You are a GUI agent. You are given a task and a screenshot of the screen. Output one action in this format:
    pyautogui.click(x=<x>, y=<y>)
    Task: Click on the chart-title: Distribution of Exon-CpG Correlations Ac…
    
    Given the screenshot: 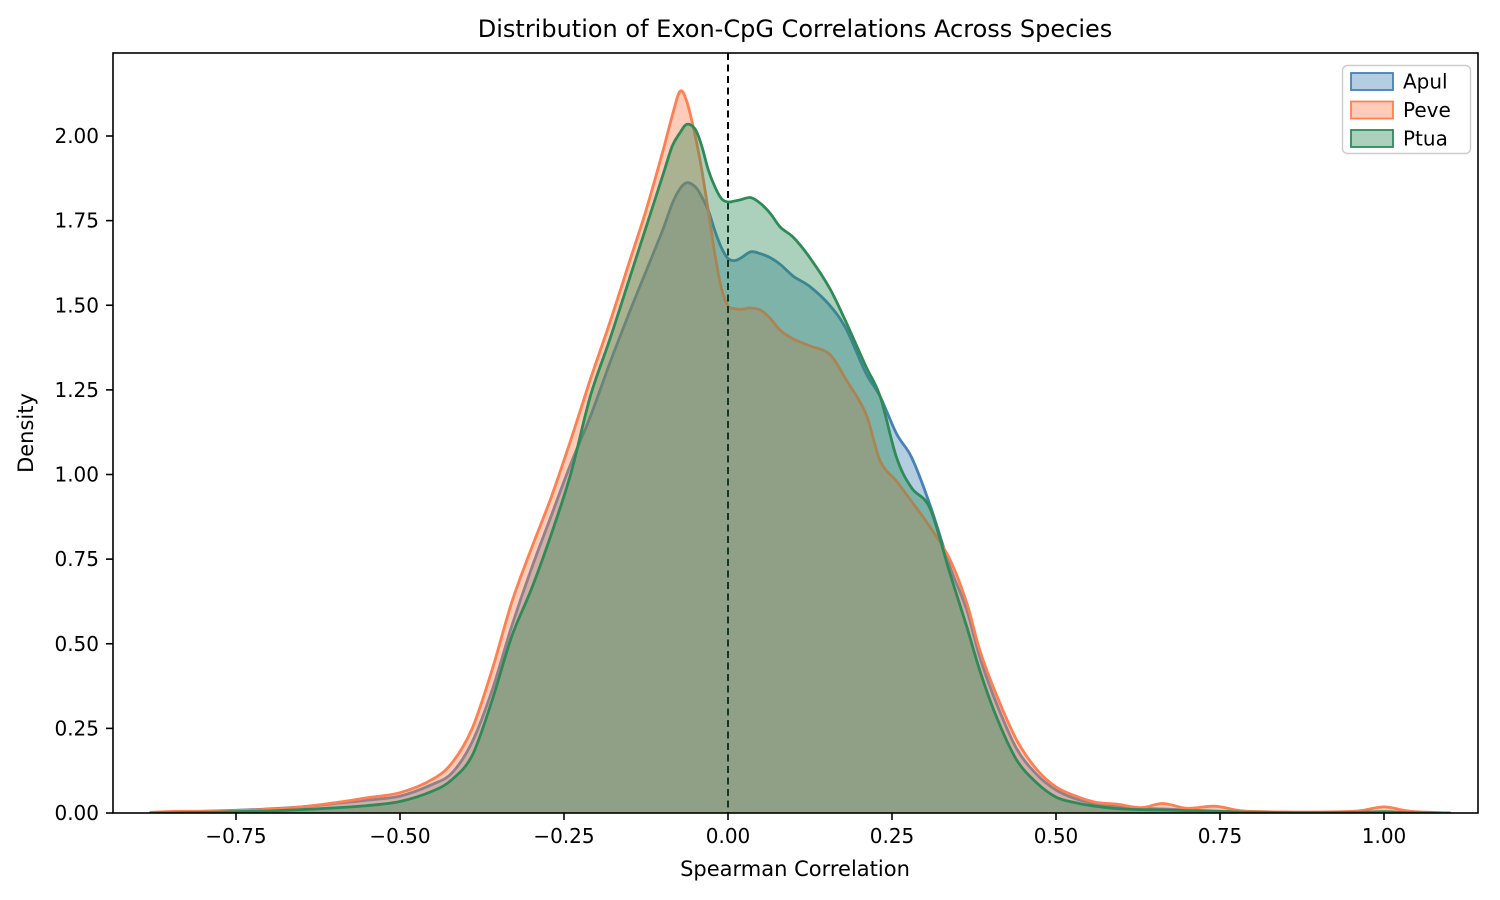 What is the action you would take?
    pyautogui.click(x=795, y=29)
    